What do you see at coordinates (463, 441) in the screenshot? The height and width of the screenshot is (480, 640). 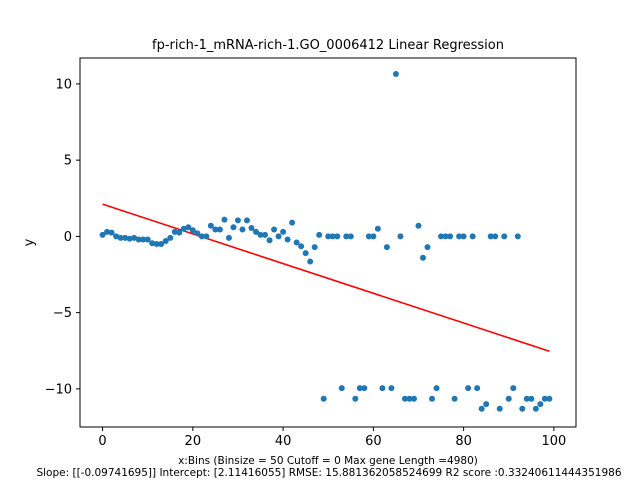 I see `x-tick-label: 80` at bounding box center [463, 441].